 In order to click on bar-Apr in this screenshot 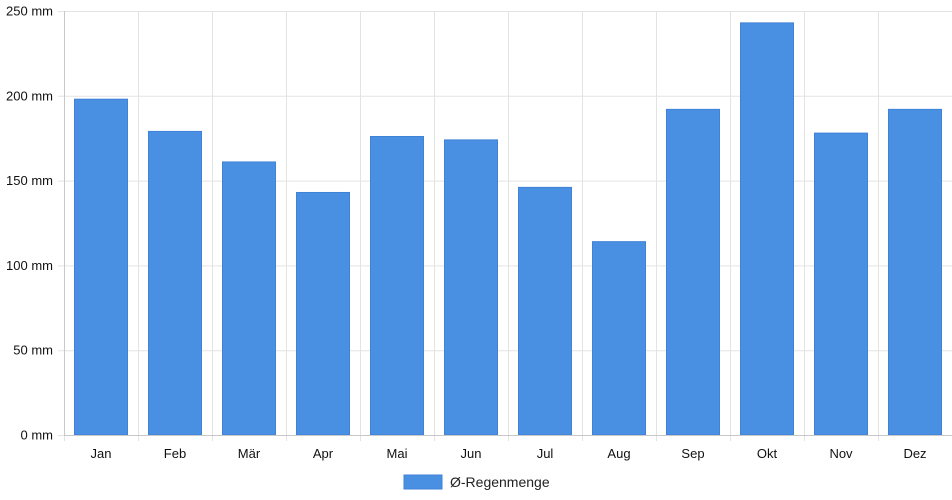, I will do `click(323, 313)`.